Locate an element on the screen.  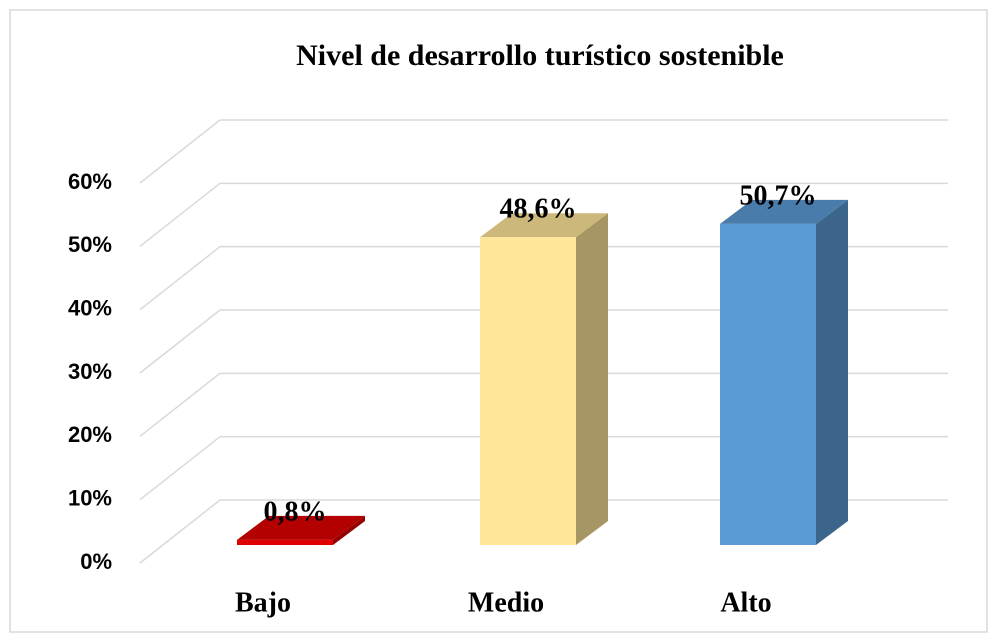
x-tick-label: Bajo is located at coordinates (263, 602).